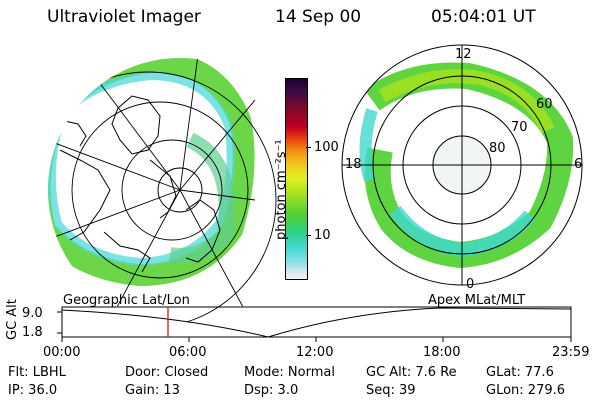 The image size is (600, 400). I want to click on time-label: 05:04:01 UT, so click(483, 17).